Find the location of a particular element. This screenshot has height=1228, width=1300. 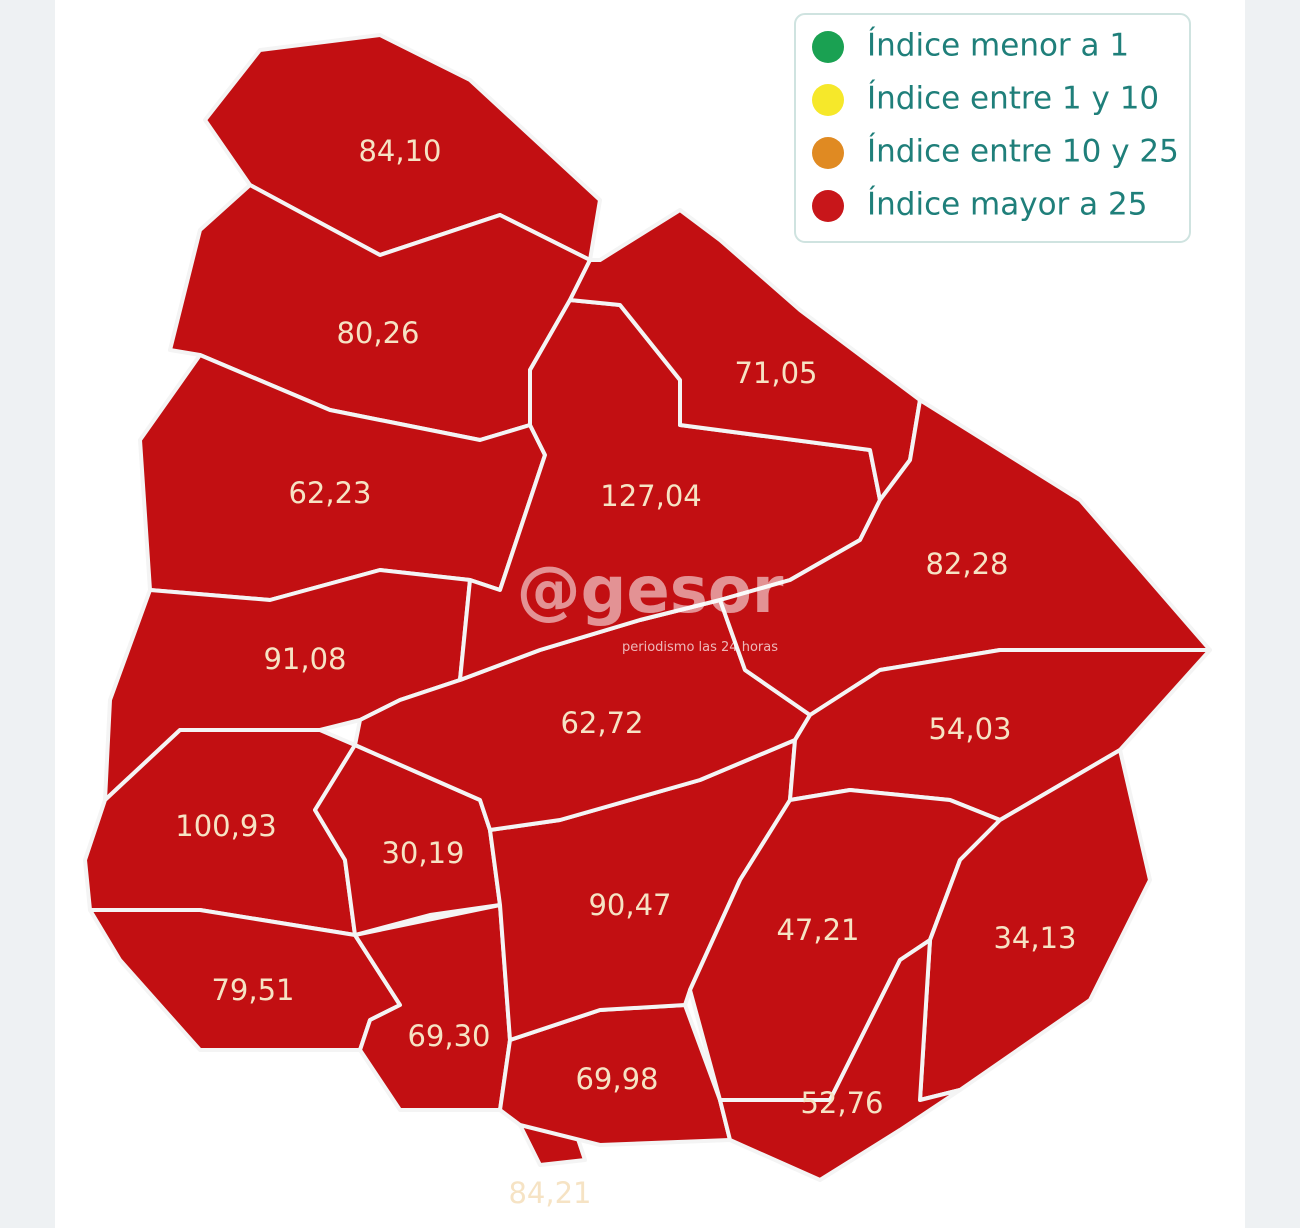

department-value: 34,13 is located at coordinates (1034, 938).